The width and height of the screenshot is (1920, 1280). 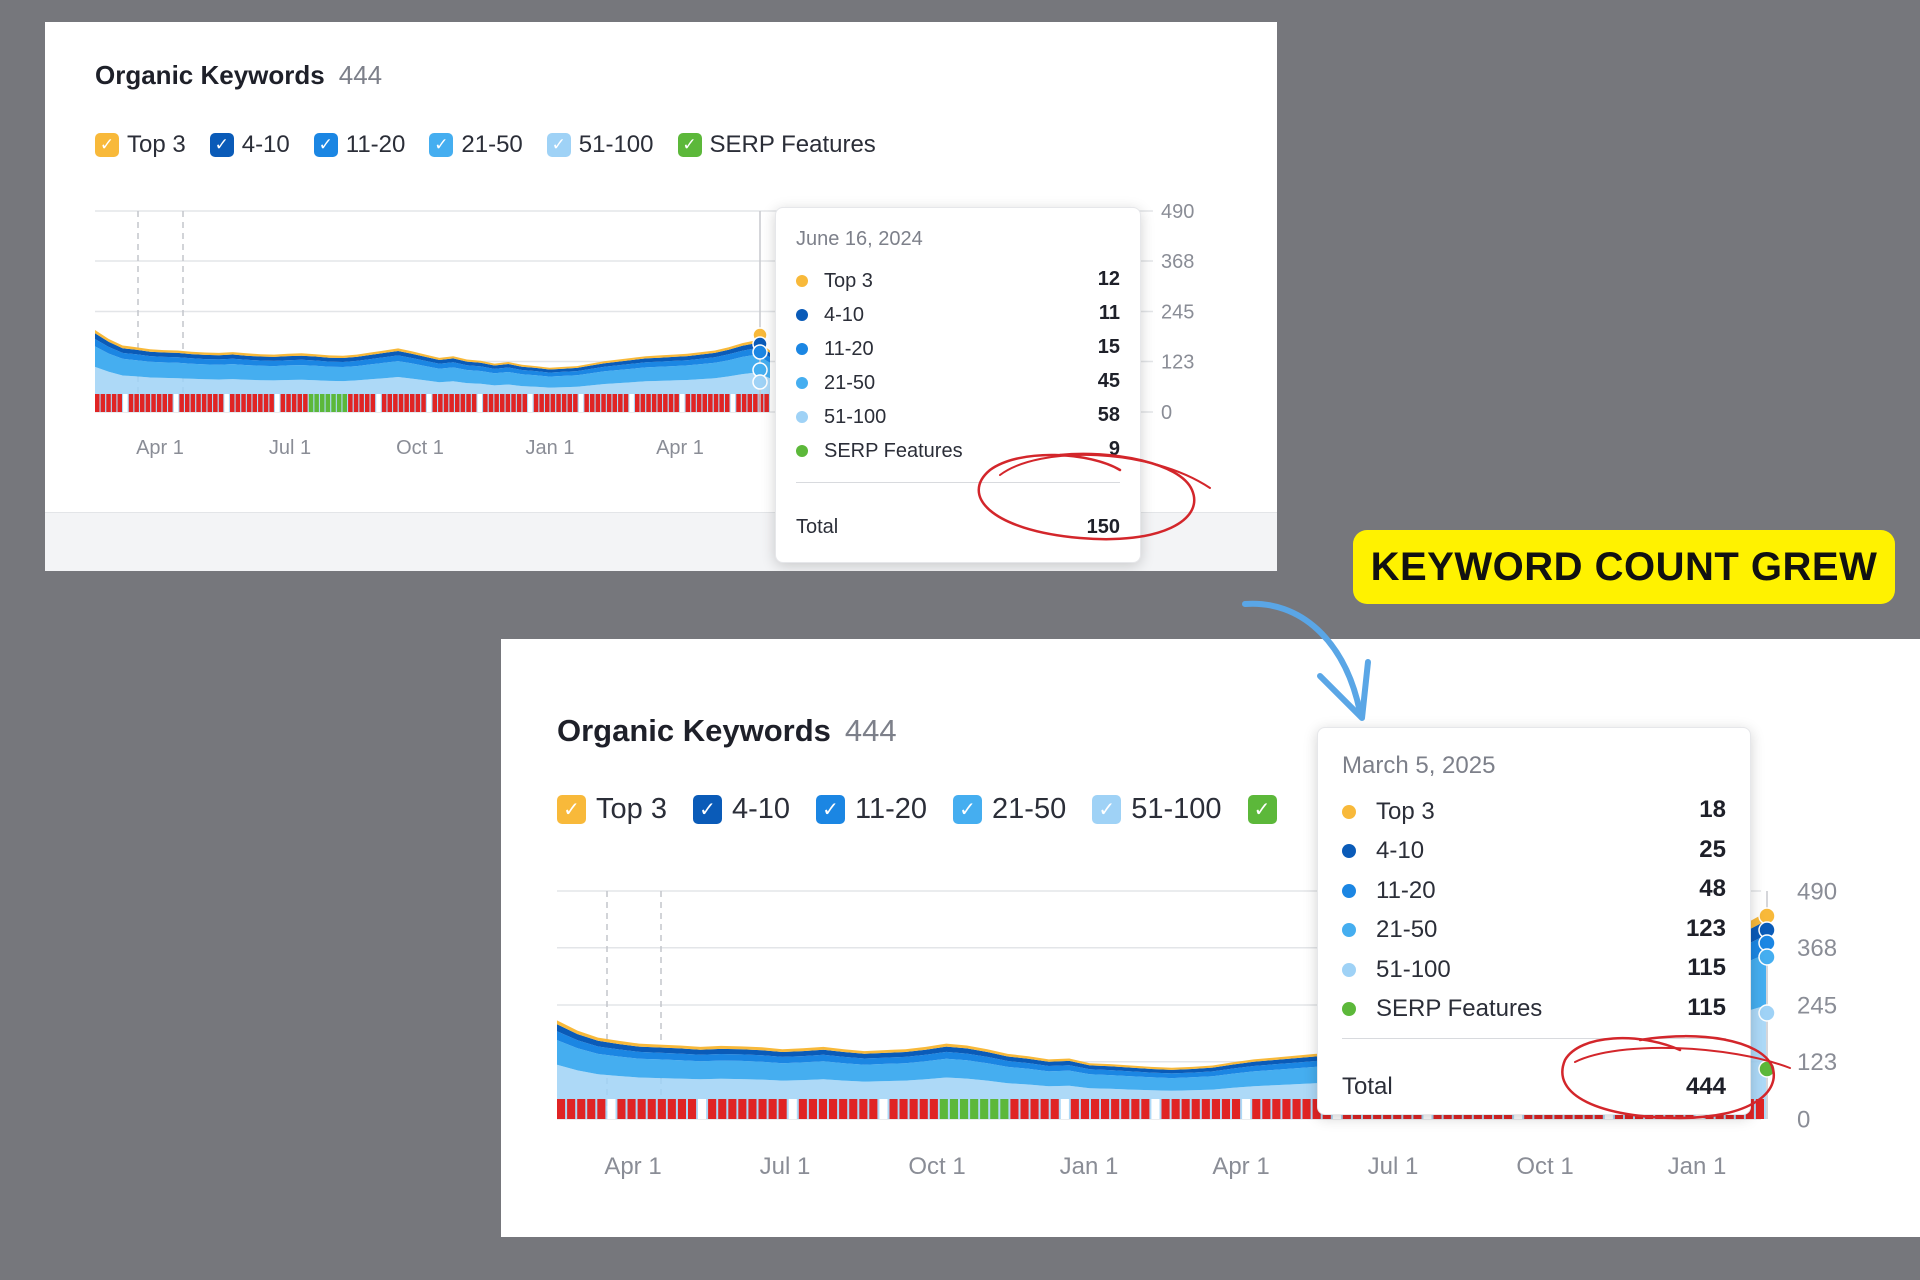 I want to click on y-tick-label: 245, so click(x=1177, y=313).